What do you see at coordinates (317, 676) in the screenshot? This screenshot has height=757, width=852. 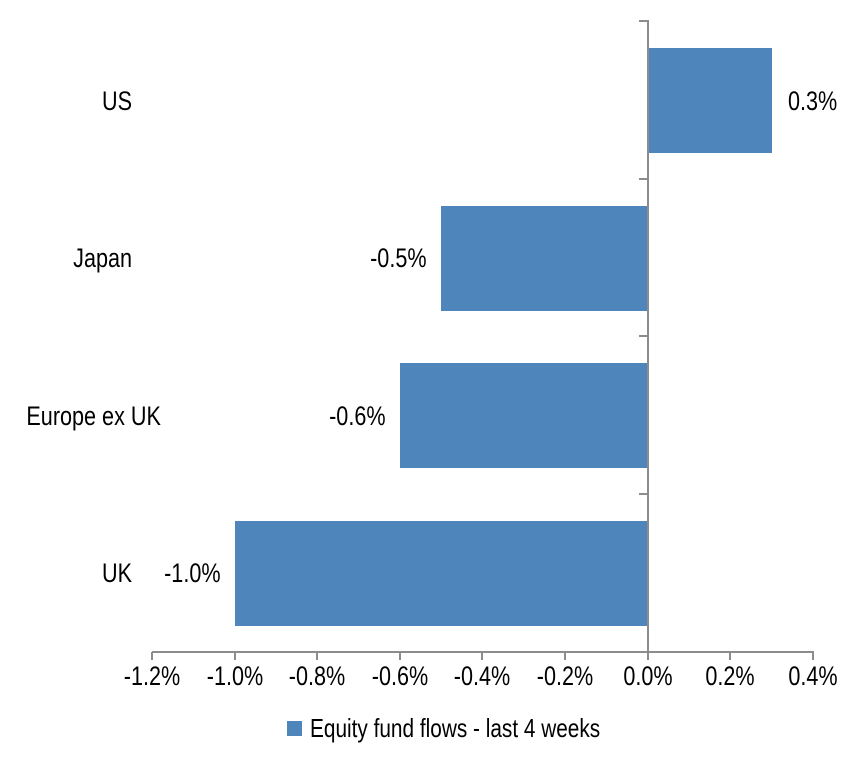 I see `value-axis-tick-label: -0.8%` at bounding box center [317, 676].